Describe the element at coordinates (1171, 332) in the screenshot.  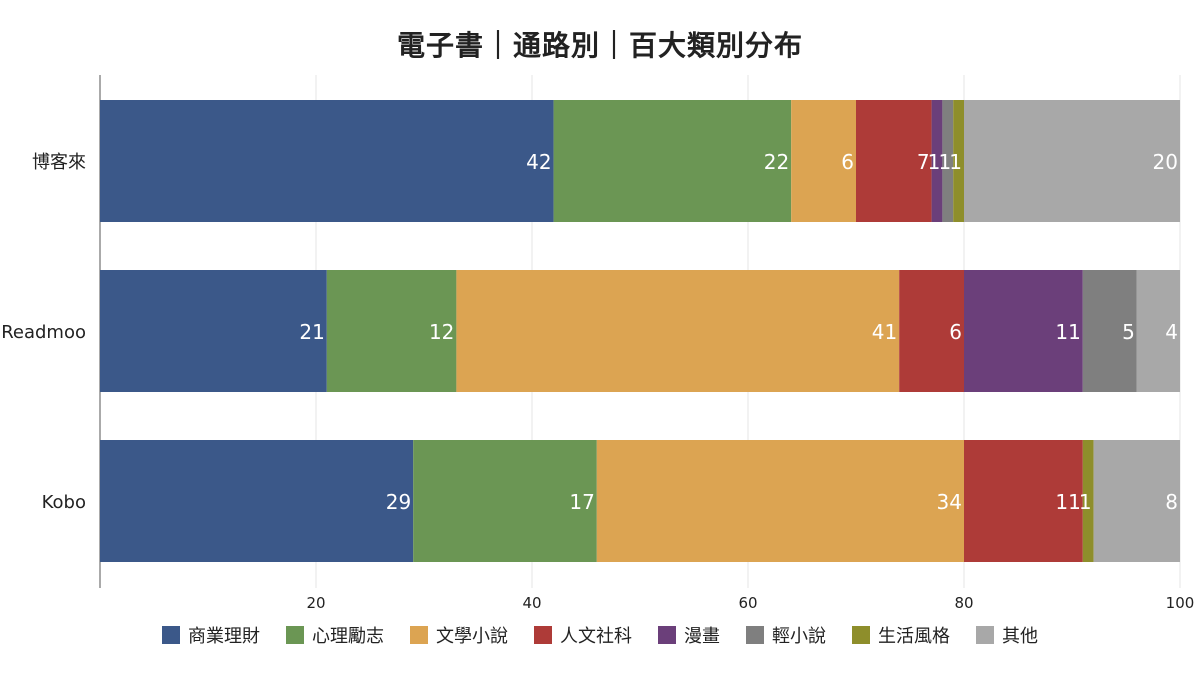
I see `data-label: 4` at that location.